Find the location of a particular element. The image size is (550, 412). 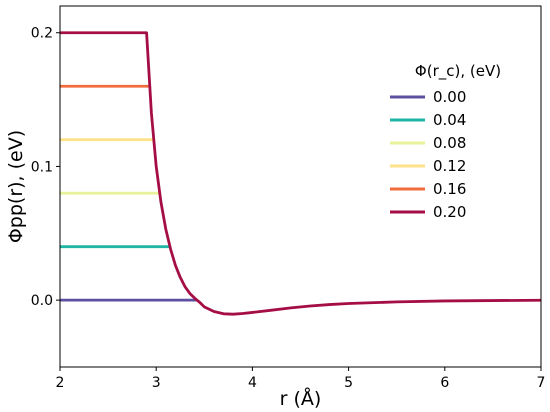

legend-label: 0.12 is located at coordinates (449, 166).